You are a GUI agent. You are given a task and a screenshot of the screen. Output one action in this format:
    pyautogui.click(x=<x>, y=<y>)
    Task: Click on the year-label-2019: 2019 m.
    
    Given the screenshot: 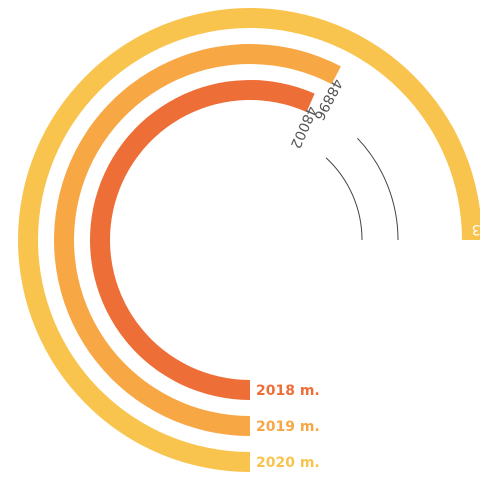 What is the action you would take?
    pyautogui.click(x=288, y=427)
    